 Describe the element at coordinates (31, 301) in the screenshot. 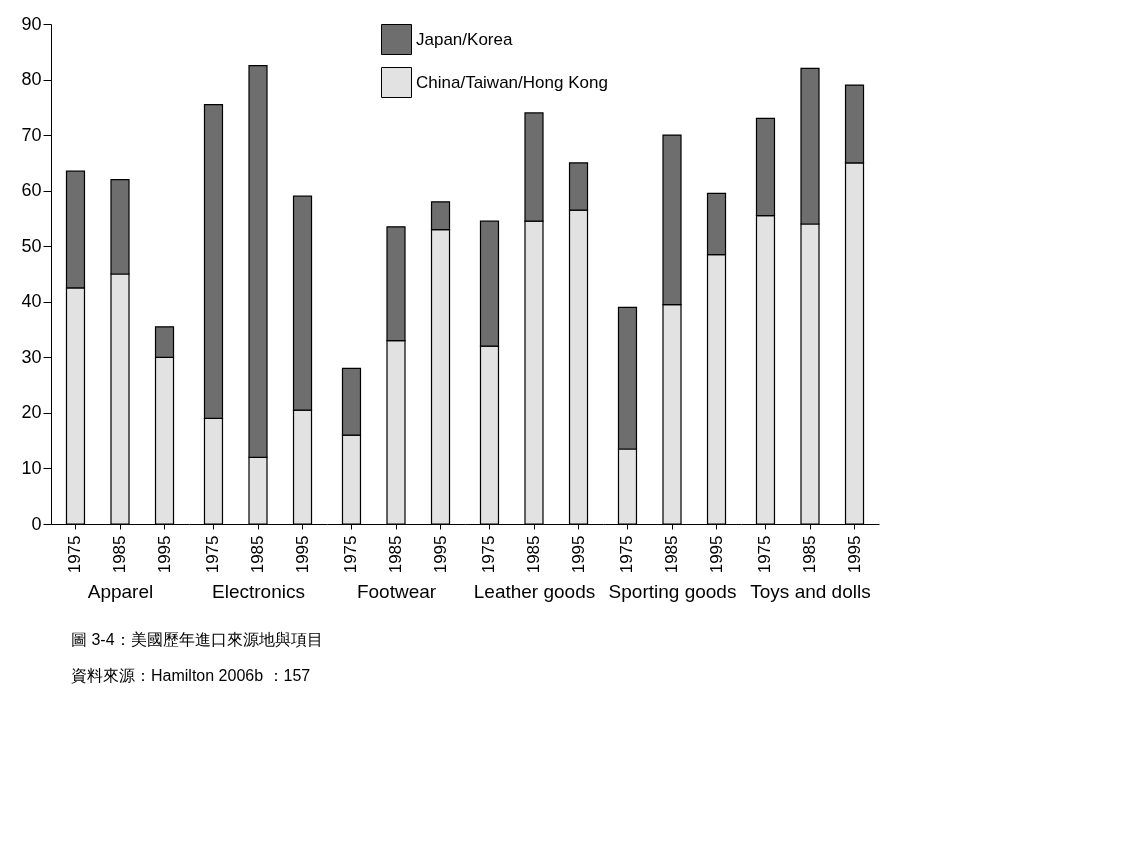

I see `y-tick-label: 40` at that location.